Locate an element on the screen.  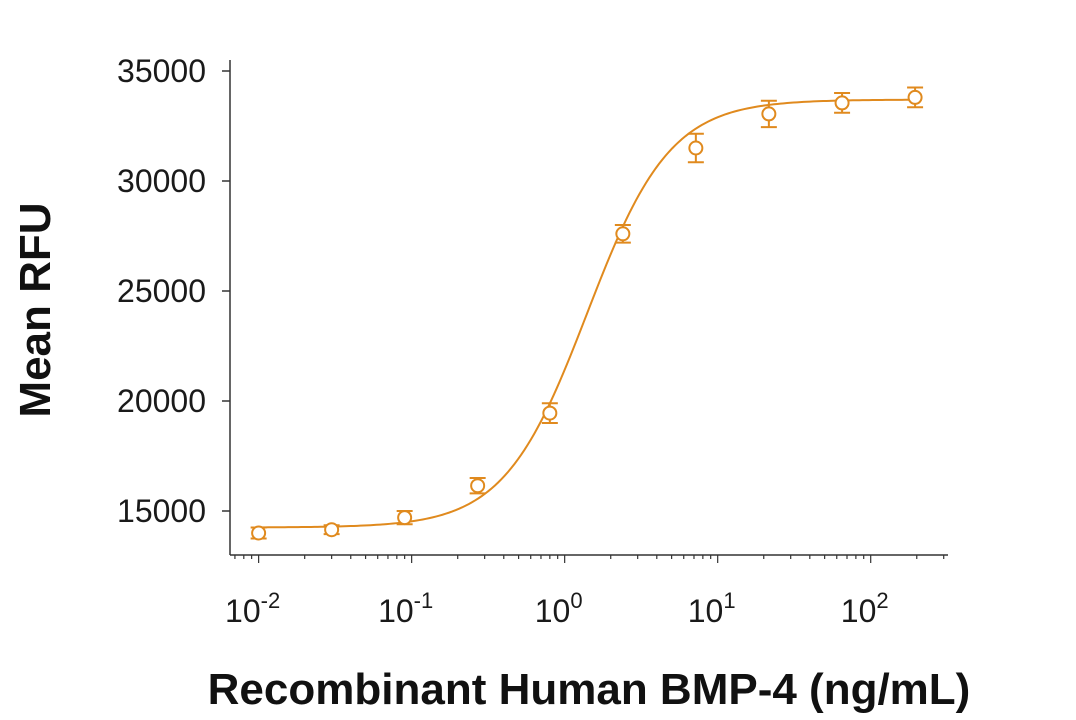
y-tick-label: 25000 is located at coordinates (161, 291).